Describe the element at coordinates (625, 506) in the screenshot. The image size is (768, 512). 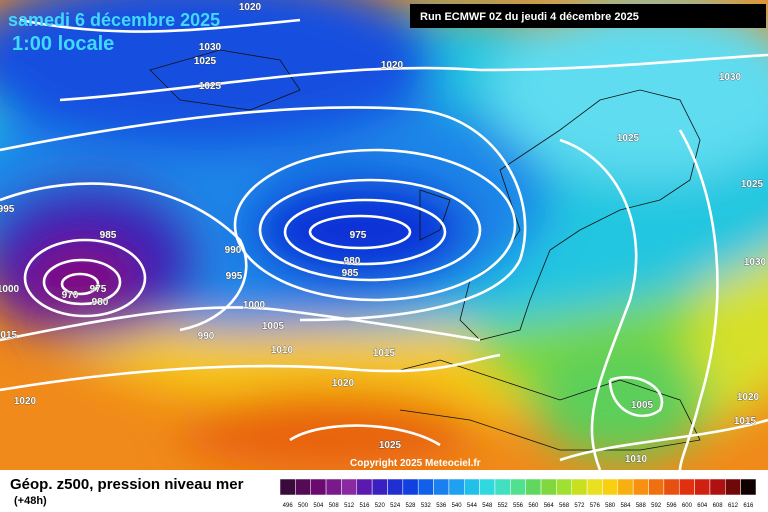
I see `scale-label: 584` at that location.